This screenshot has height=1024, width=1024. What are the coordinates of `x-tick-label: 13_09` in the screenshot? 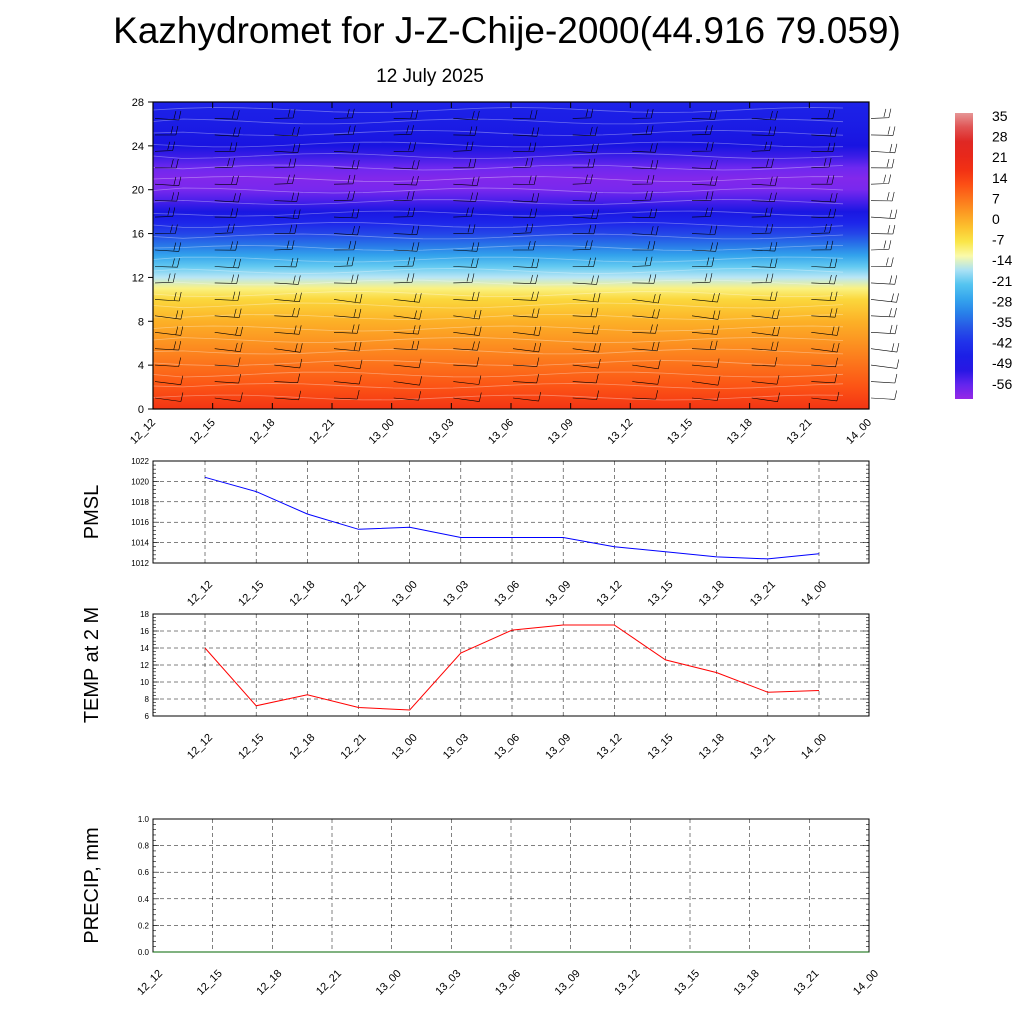 It's located at (561, 432).